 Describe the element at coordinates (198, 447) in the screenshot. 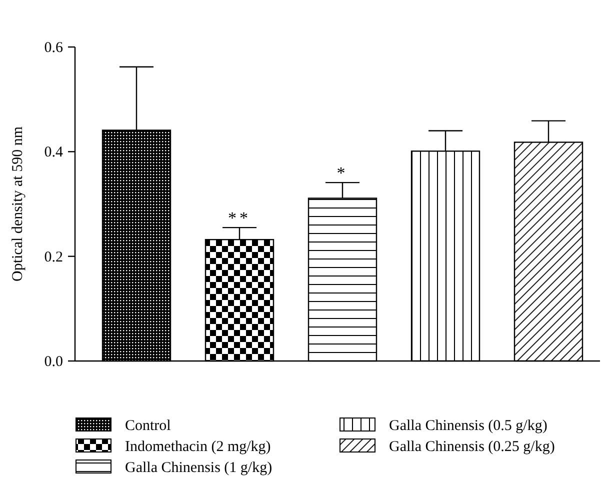

I see `legend-label: Indomethacin (2 mg/kg)` at that location.